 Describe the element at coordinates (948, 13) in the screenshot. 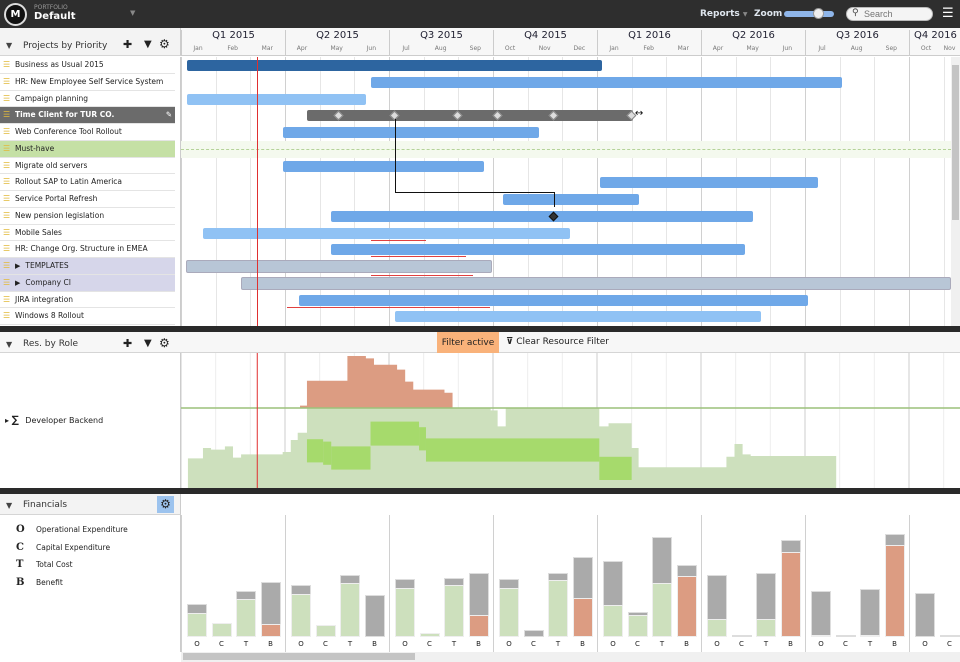

I see `hamburger-menu-icon: ☰` at that location.